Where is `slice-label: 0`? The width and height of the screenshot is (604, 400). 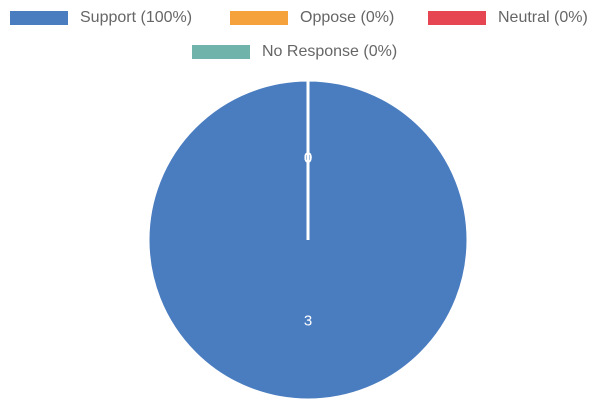 slice-label: 0 is located at coordinates (308, 157).